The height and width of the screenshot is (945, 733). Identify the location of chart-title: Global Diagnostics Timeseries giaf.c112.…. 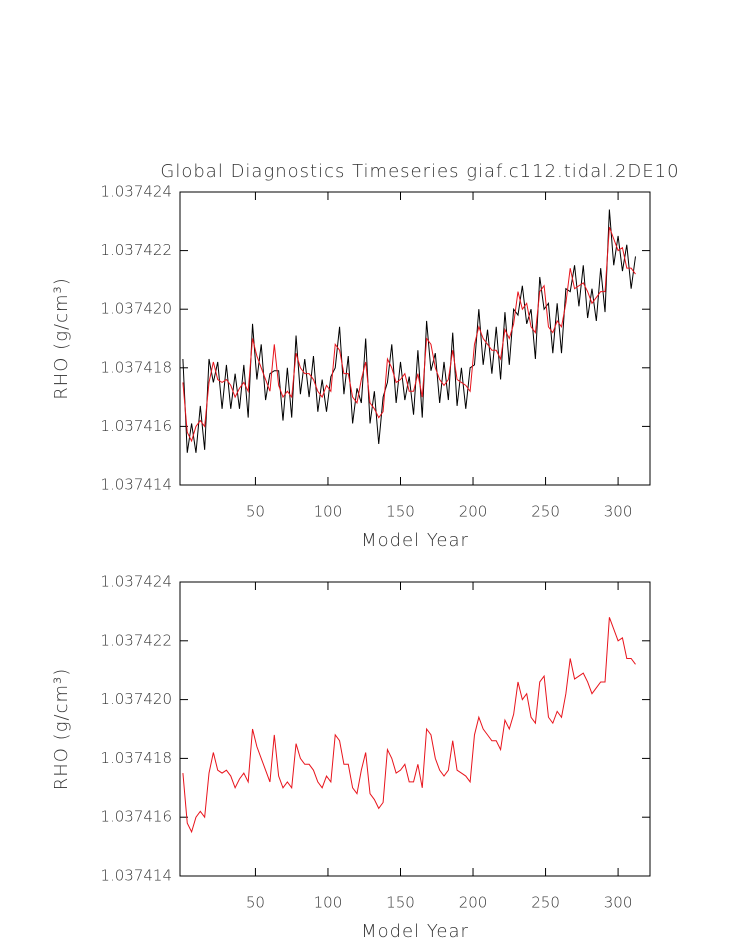
(419, 171).